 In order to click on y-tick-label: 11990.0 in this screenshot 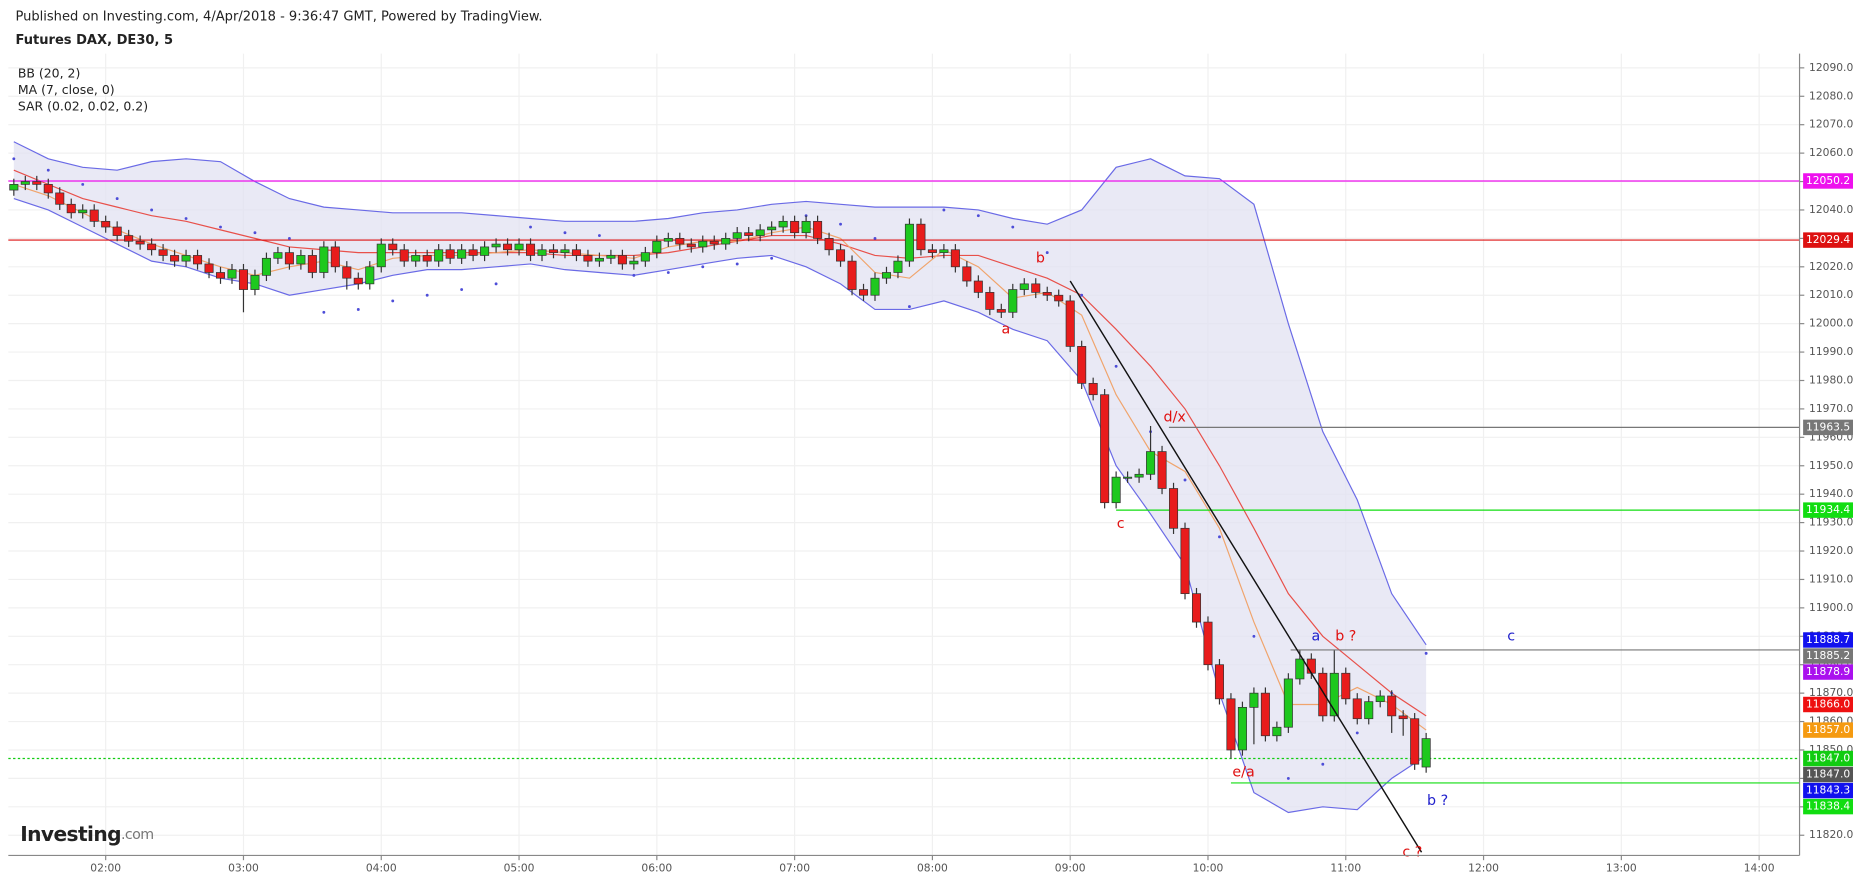, I will do `click(1831, 351)`.